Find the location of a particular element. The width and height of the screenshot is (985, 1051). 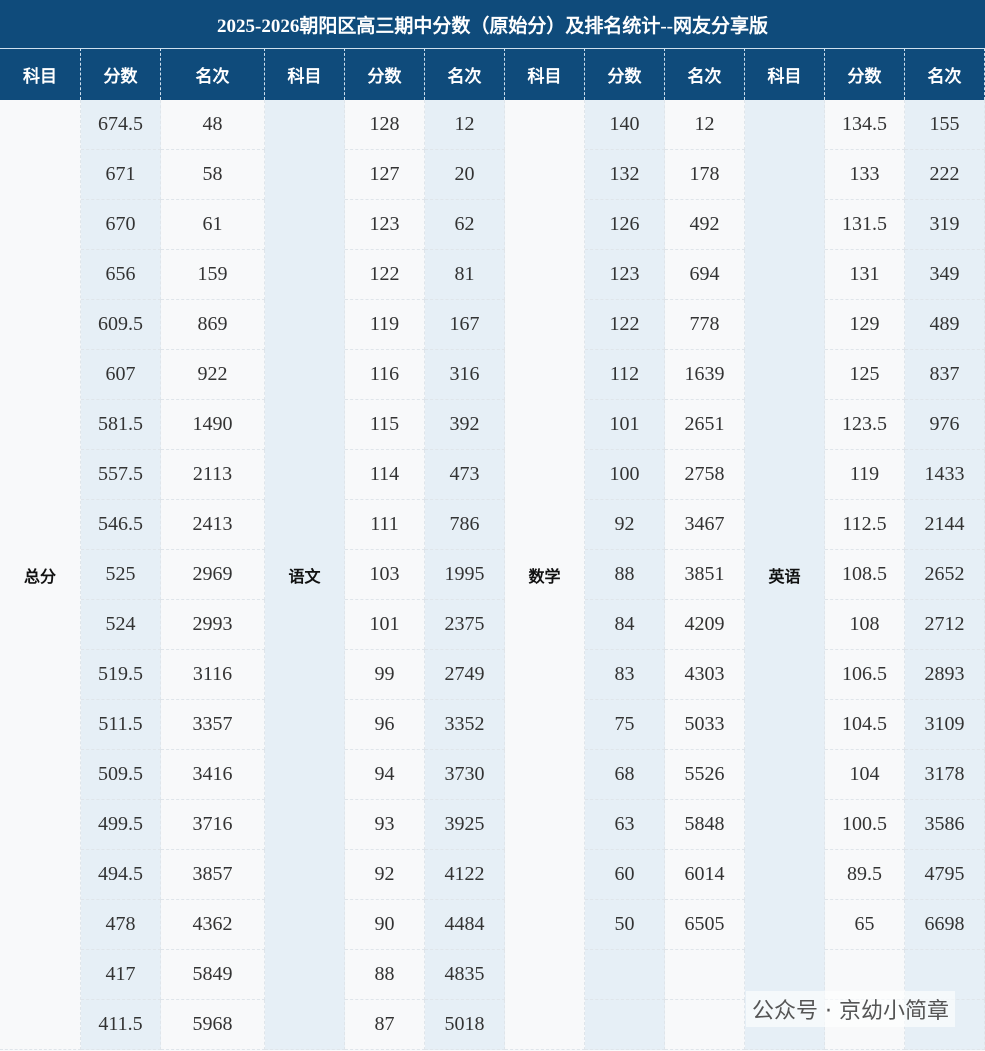

rank-cell: 4303 is located at coordinates (705, 675).